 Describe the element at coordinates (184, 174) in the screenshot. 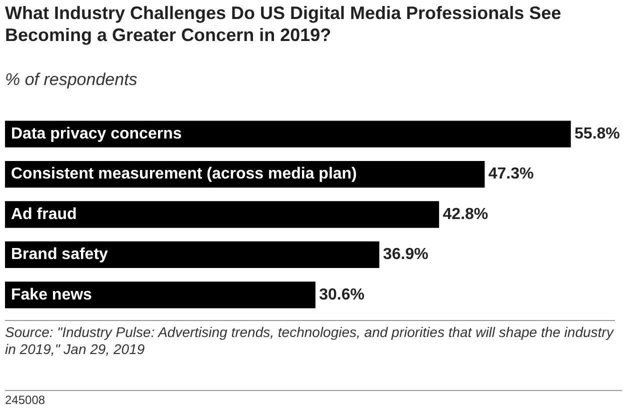

I see `y-tick-label: Consistent measurement (across media plan)` at that location.